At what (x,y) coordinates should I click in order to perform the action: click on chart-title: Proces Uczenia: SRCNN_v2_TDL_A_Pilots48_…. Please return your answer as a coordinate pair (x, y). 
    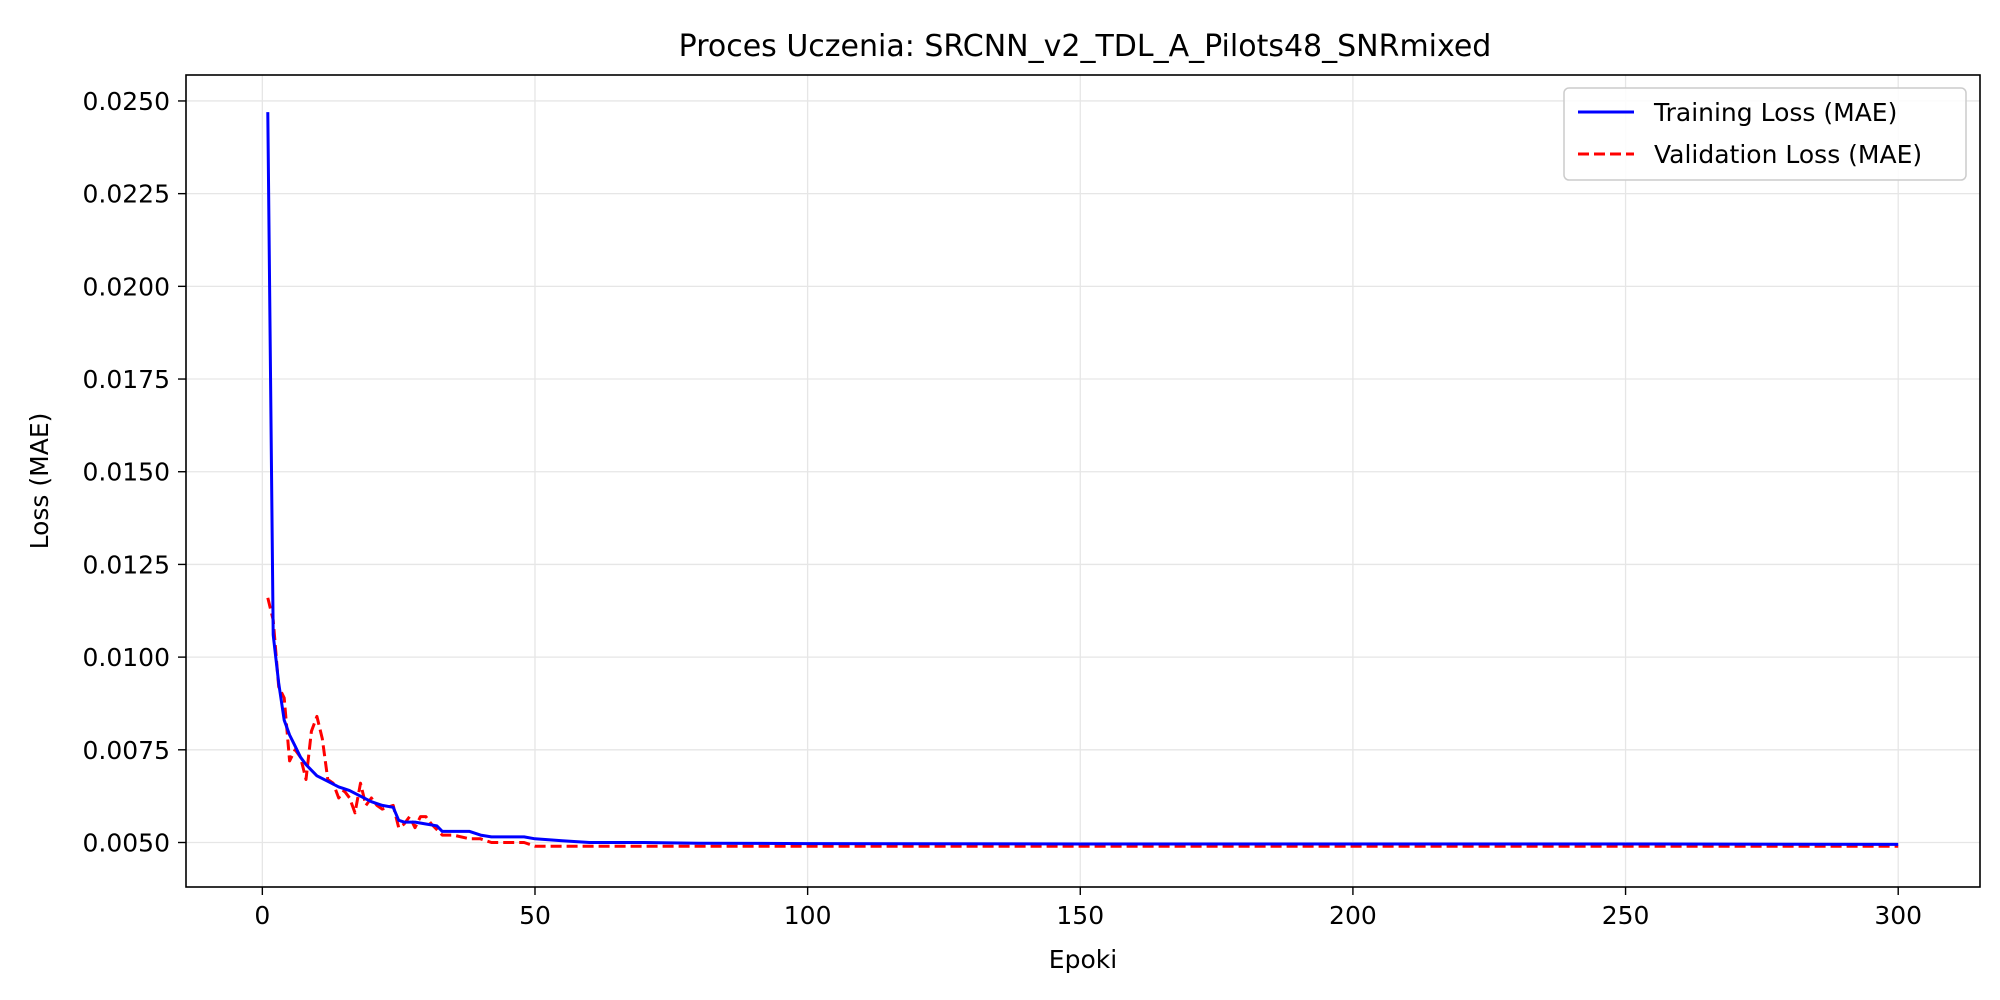
    Looking at the image, I should click on (1085, 46).